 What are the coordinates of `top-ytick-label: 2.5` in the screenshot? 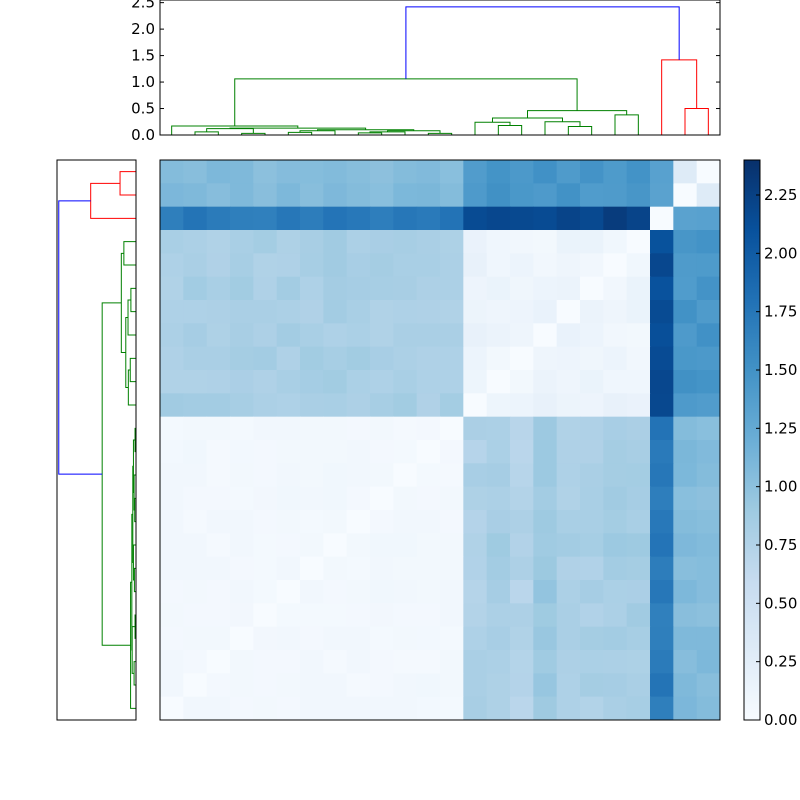 It's located at (143, 6).